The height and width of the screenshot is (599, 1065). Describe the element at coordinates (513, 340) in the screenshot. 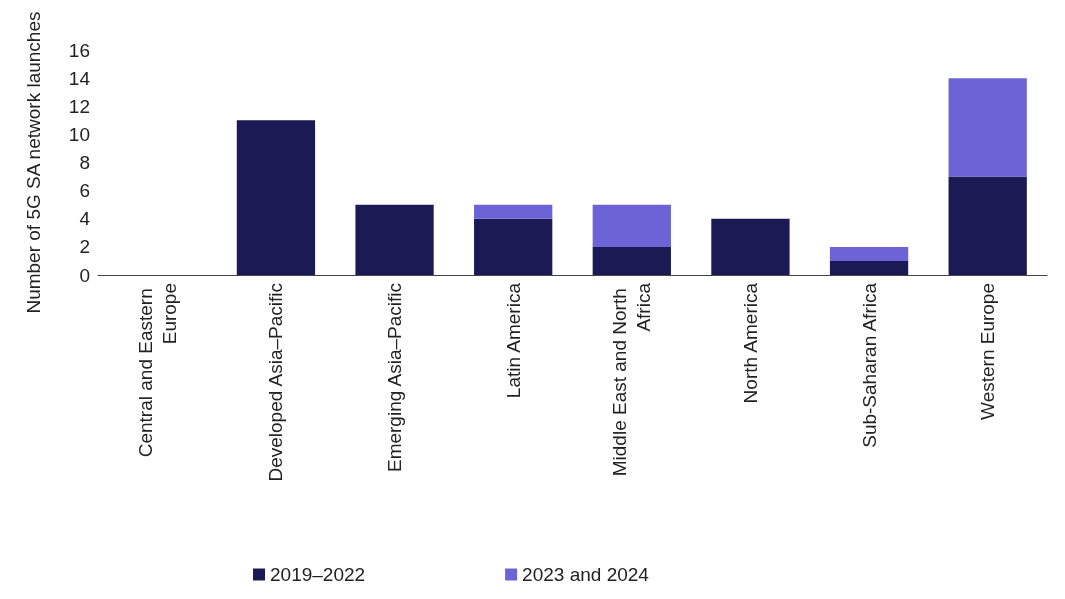

I see `x-tick-label: Latin America` at that location.